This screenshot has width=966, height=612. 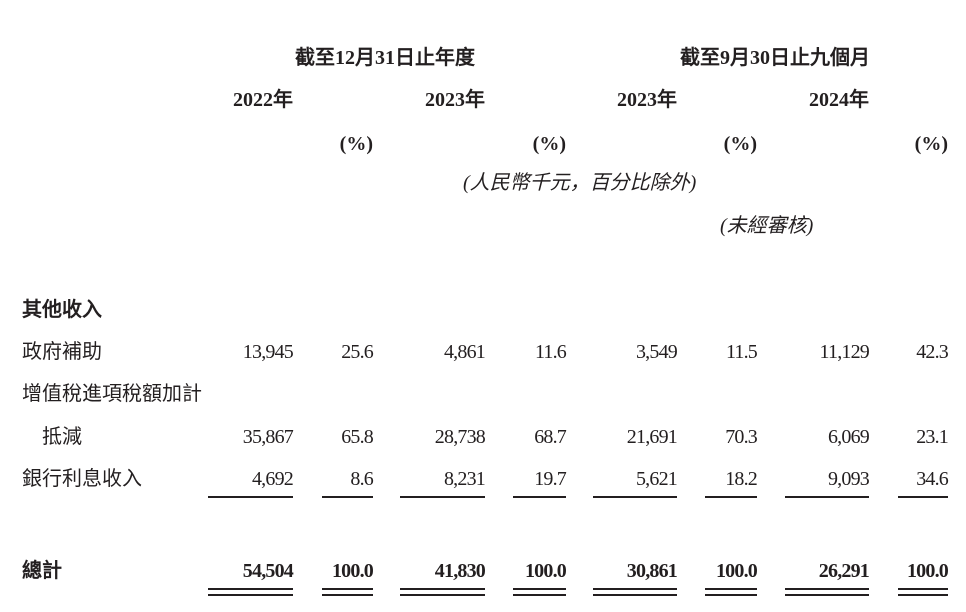 What do you see at coordinates (460, 571) in the screenshot?
I see `total-amount-cell: 41,830` at bounding box center [460, 571].